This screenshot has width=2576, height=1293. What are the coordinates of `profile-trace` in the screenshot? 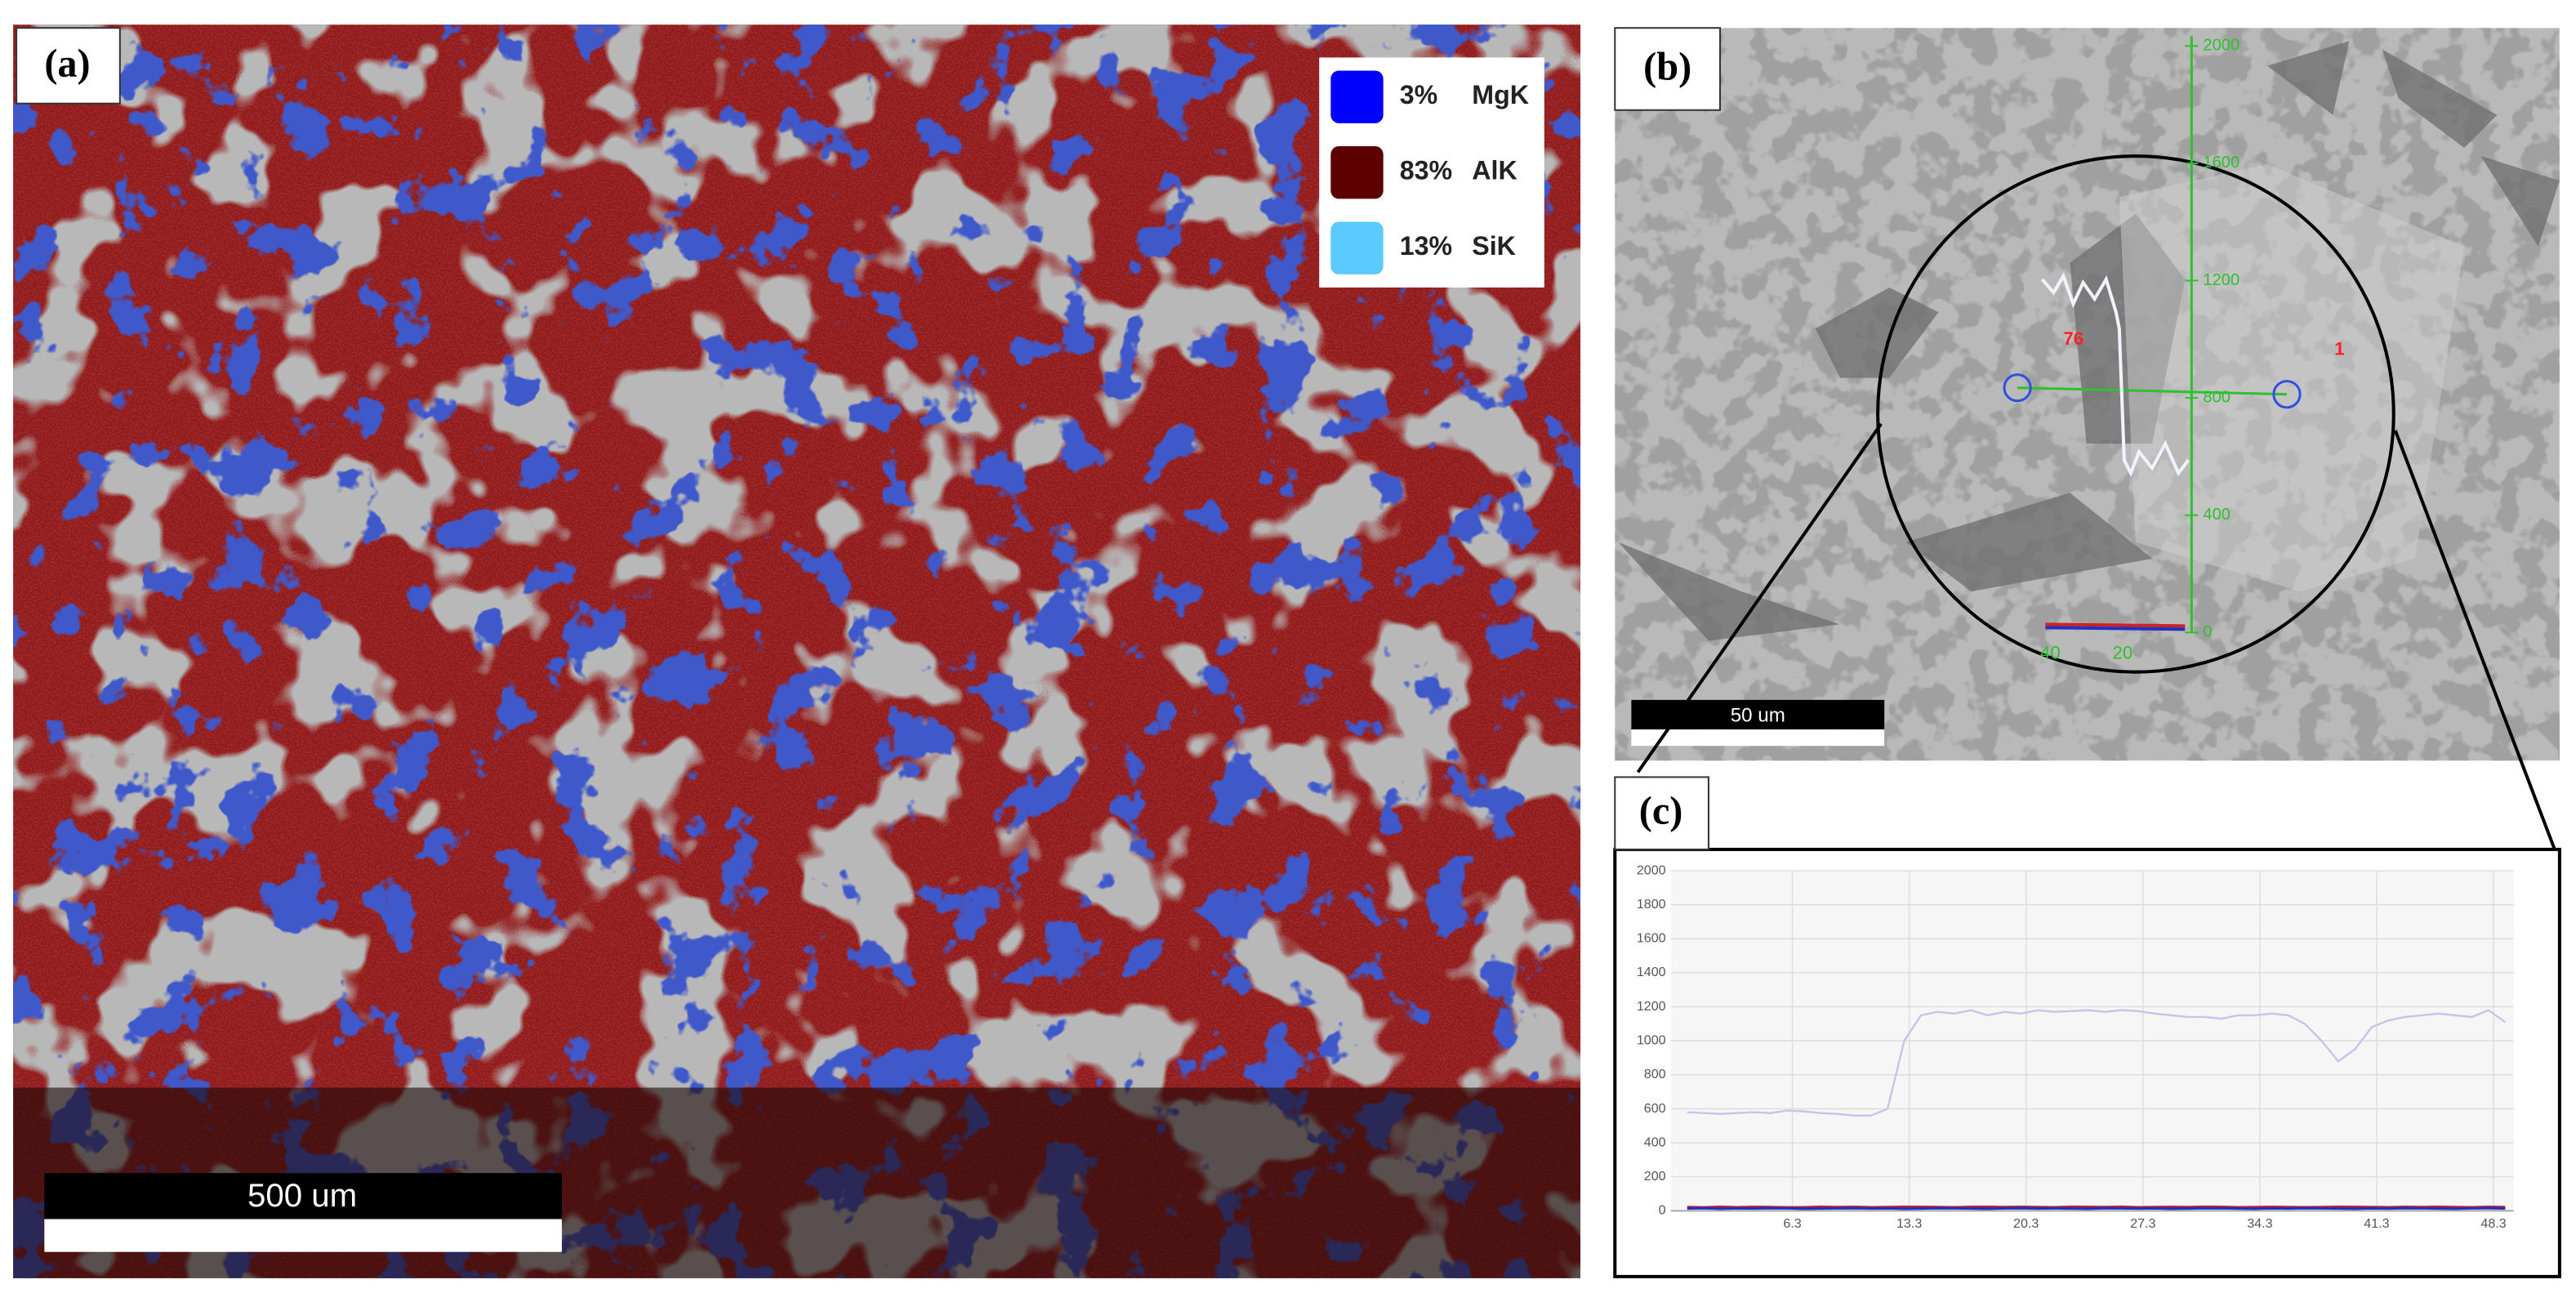 It's located at (2115, 375).